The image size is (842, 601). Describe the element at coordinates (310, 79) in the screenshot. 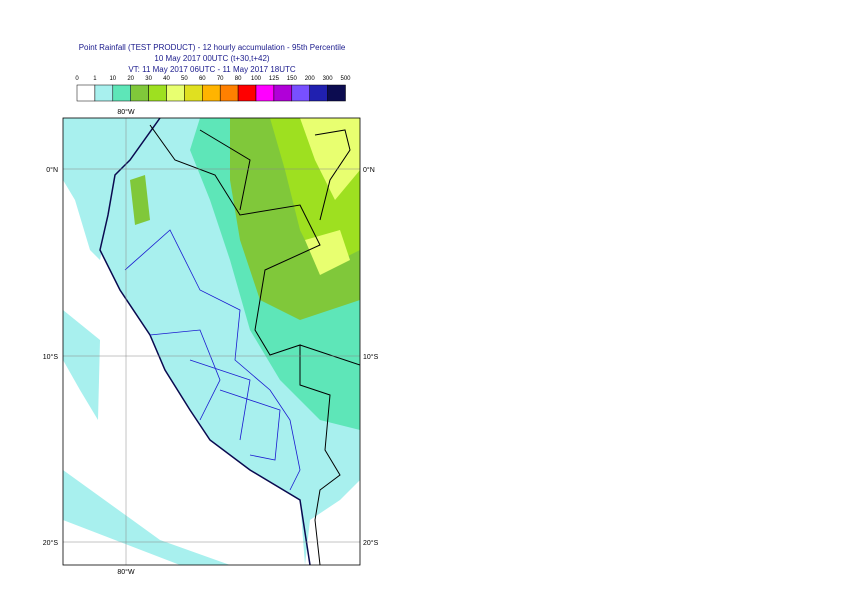

I see `legend-label: 200` at that location.